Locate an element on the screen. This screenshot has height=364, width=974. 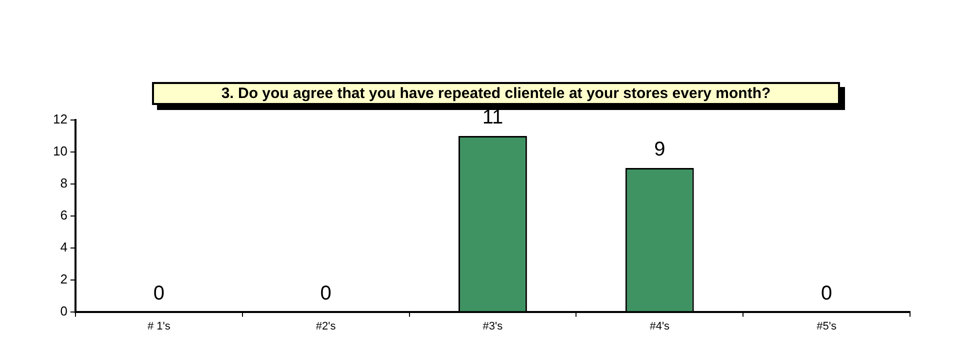
y-tick-label: 6 is located at coordinates (64, 214).